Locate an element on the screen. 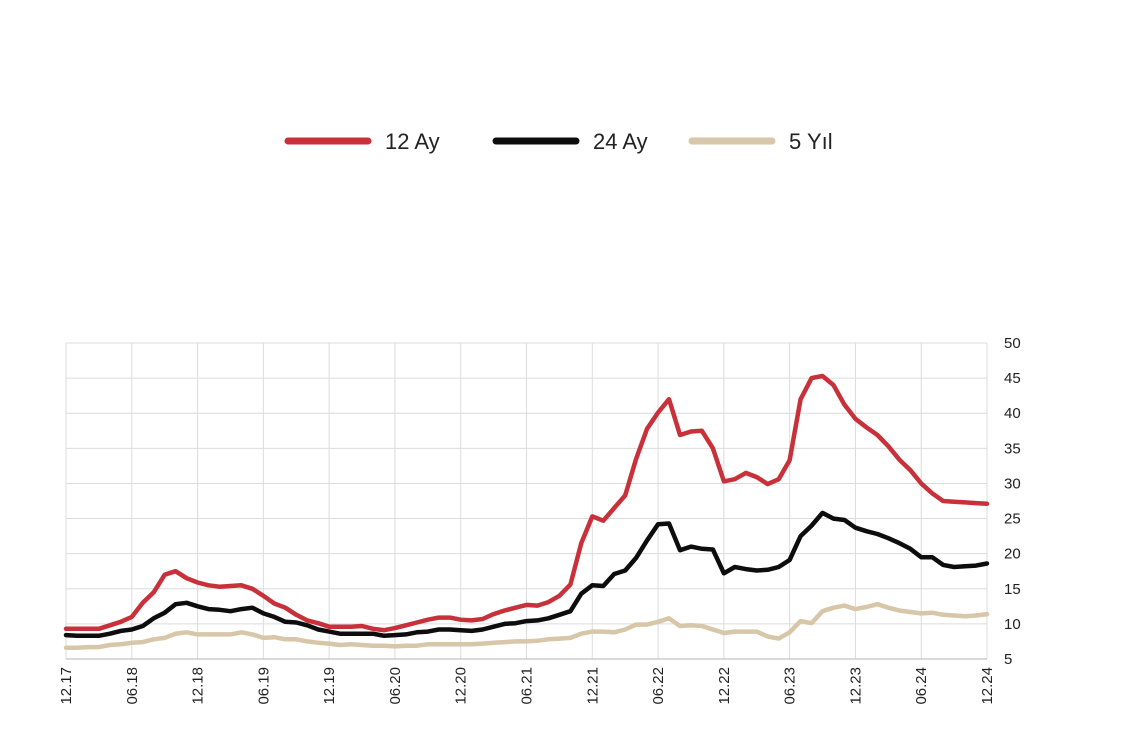  x-tick-label: 06.21 is located at coordinates (527, 686).